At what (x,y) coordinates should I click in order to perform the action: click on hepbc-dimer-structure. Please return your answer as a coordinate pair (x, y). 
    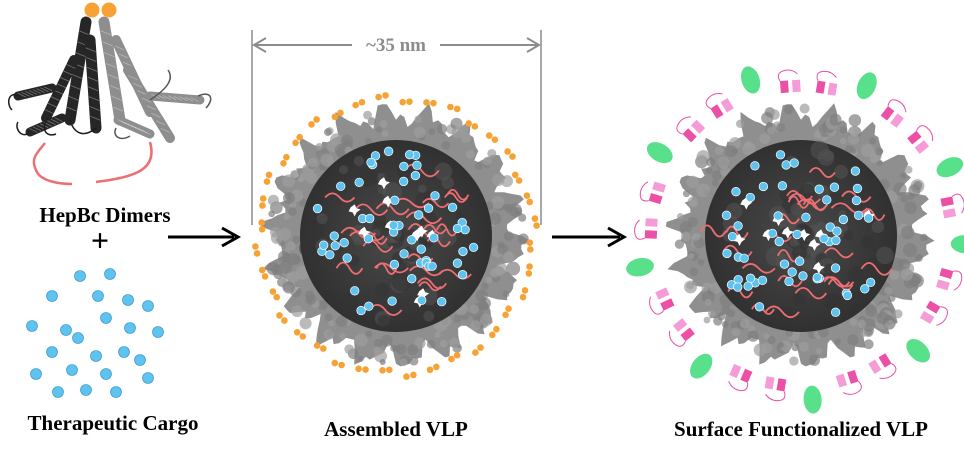
    Looking at the image, I should click on (109, 94).